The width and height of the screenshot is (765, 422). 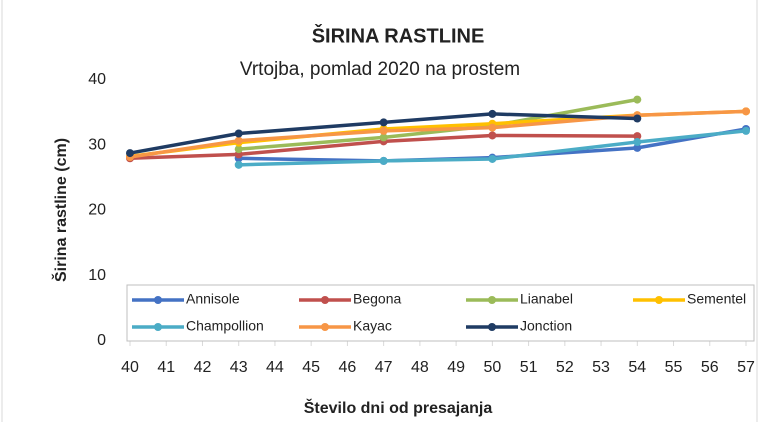 I want to click on legend-label: Lianabel, so click(x=546, y=299).